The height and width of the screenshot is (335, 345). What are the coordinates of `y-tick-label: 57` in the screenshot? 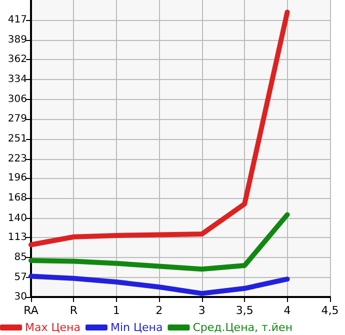 It's located at (20, 278).